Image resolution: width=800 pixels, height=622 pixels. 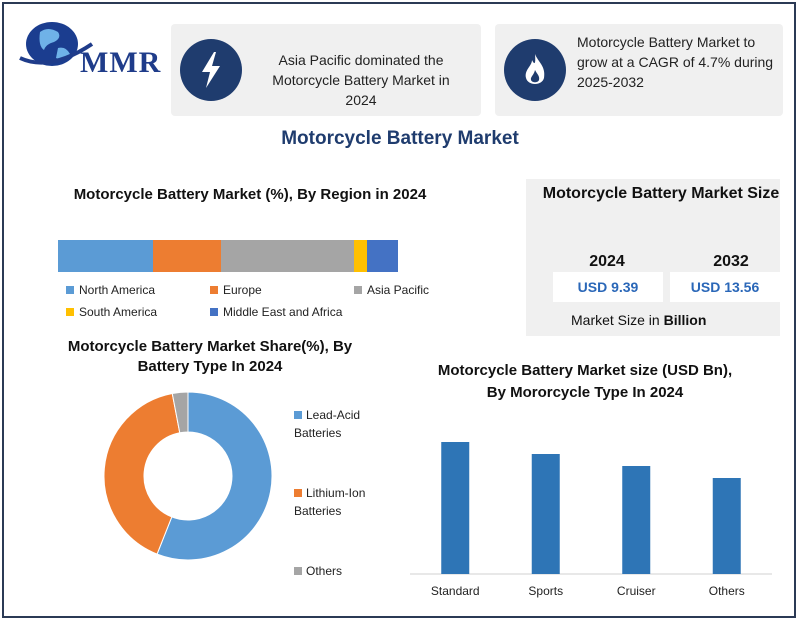 What do you see at coordinates (615, 320) in the screenshot?
I see `note-prefix: Market Size in` at bounding box center [615, 320].